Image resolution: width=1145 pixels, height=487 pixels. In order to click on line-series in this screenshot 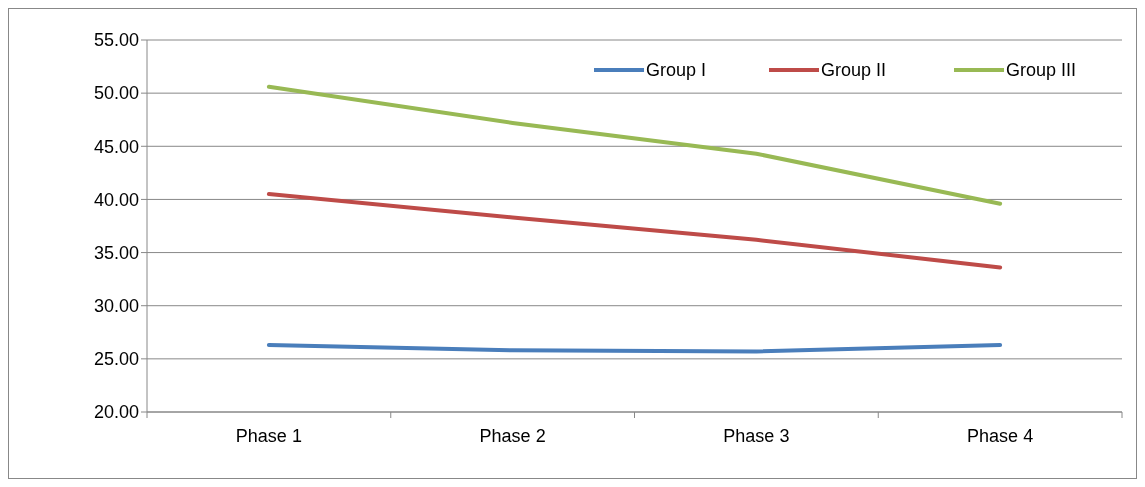, I will do `click(634, 231)`.